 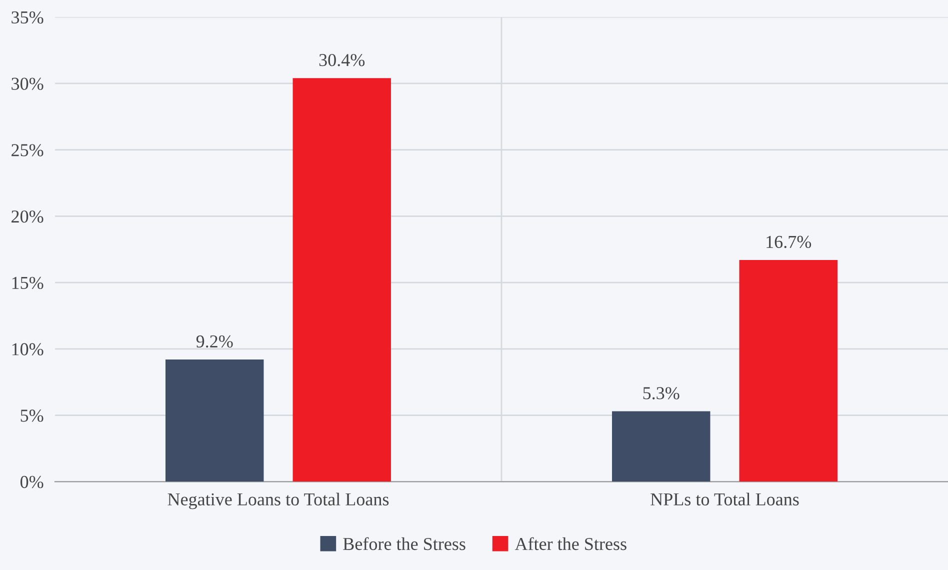 What do you see at coordinates (342, 60) in the screenshot?
I see `data-label: 30.4%` at bounding box center [342, 60].